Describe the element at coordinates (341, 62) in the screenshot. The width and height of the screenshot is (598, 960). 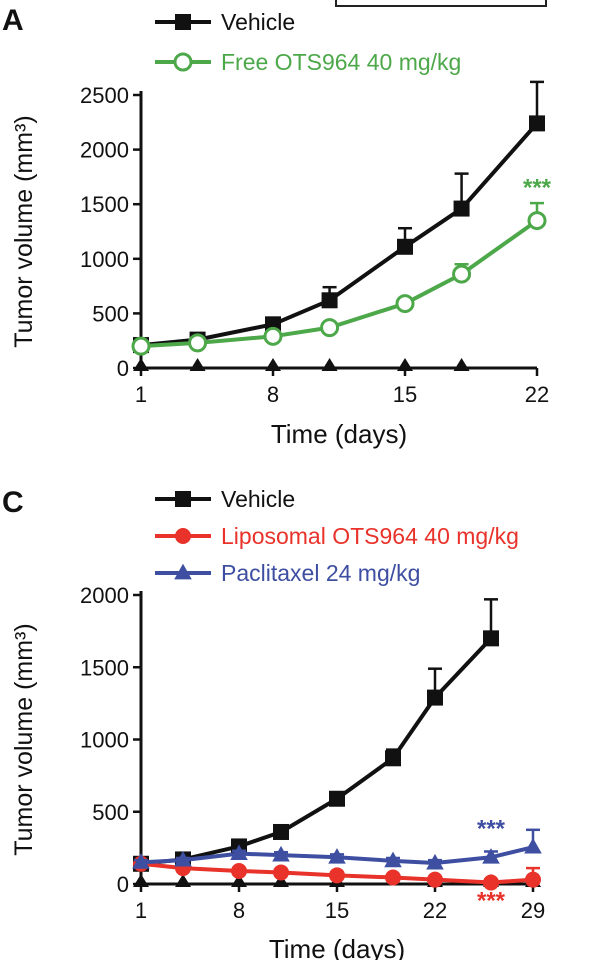
I see `legend-entry: Free OTS964 40 mg/kg` at that location.